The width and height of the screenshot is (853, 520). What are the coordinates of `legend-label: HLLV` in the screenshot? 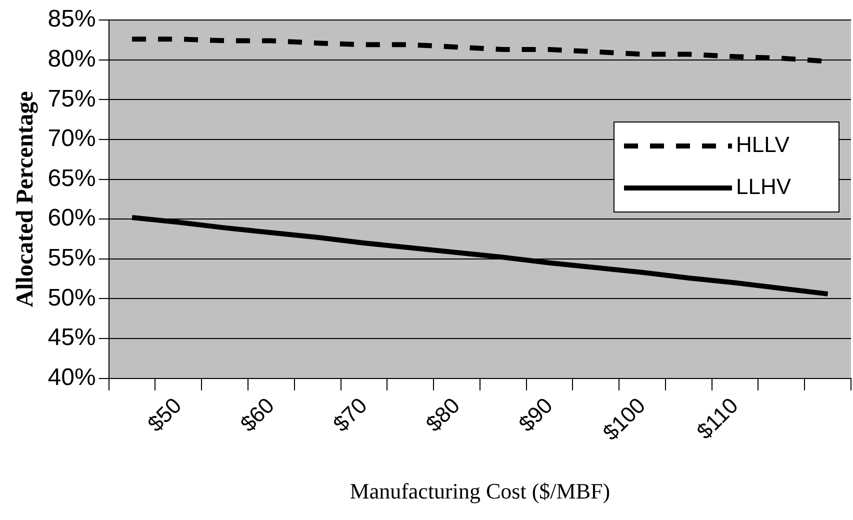 It's located at (763, 145).